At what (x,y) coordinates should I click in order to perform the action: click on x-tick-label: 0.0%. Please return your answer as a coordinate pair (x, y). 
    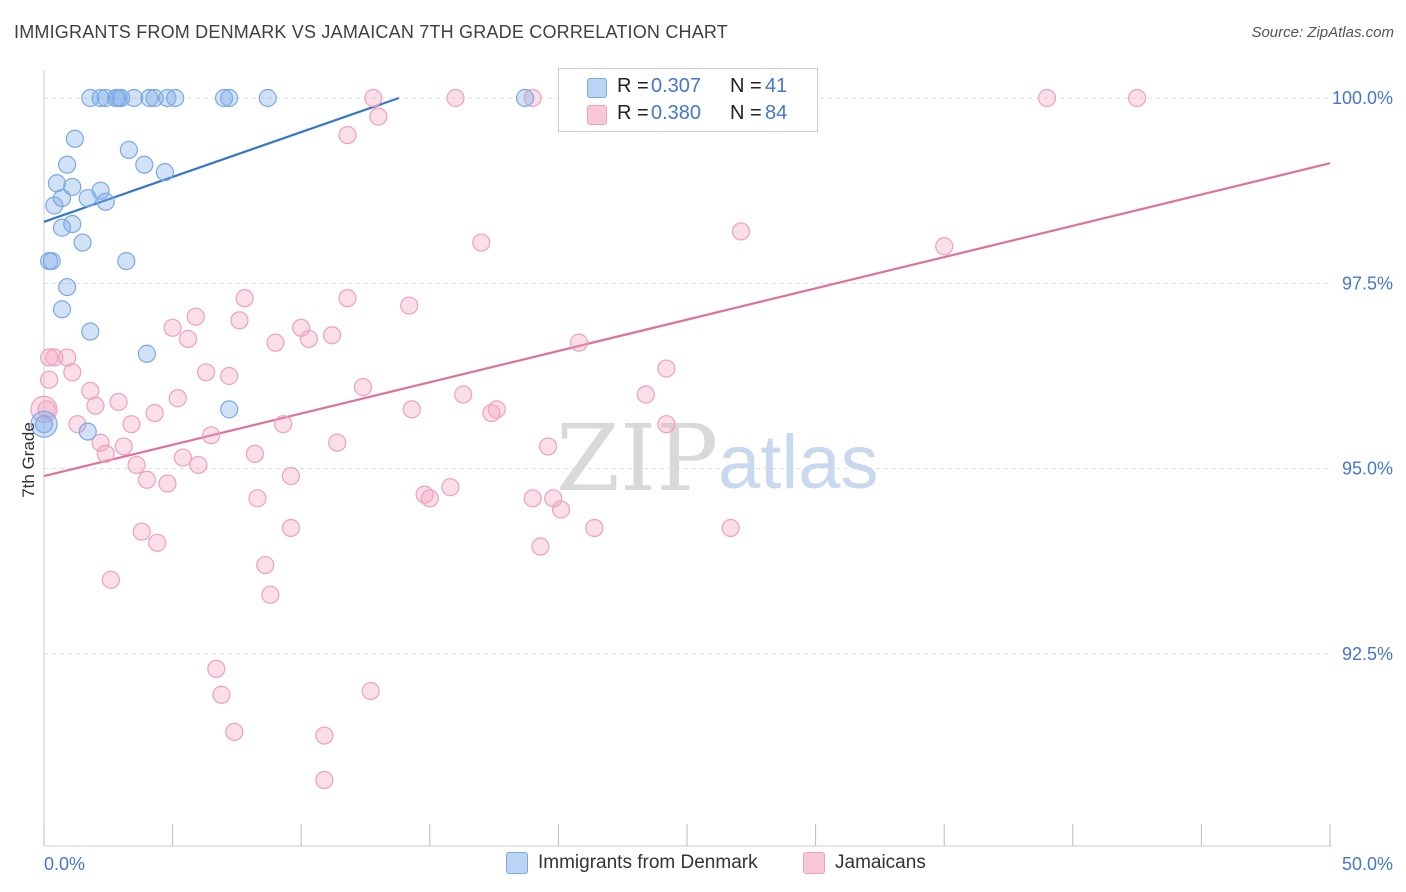
    Looking at the image, I should click on (64, 864).